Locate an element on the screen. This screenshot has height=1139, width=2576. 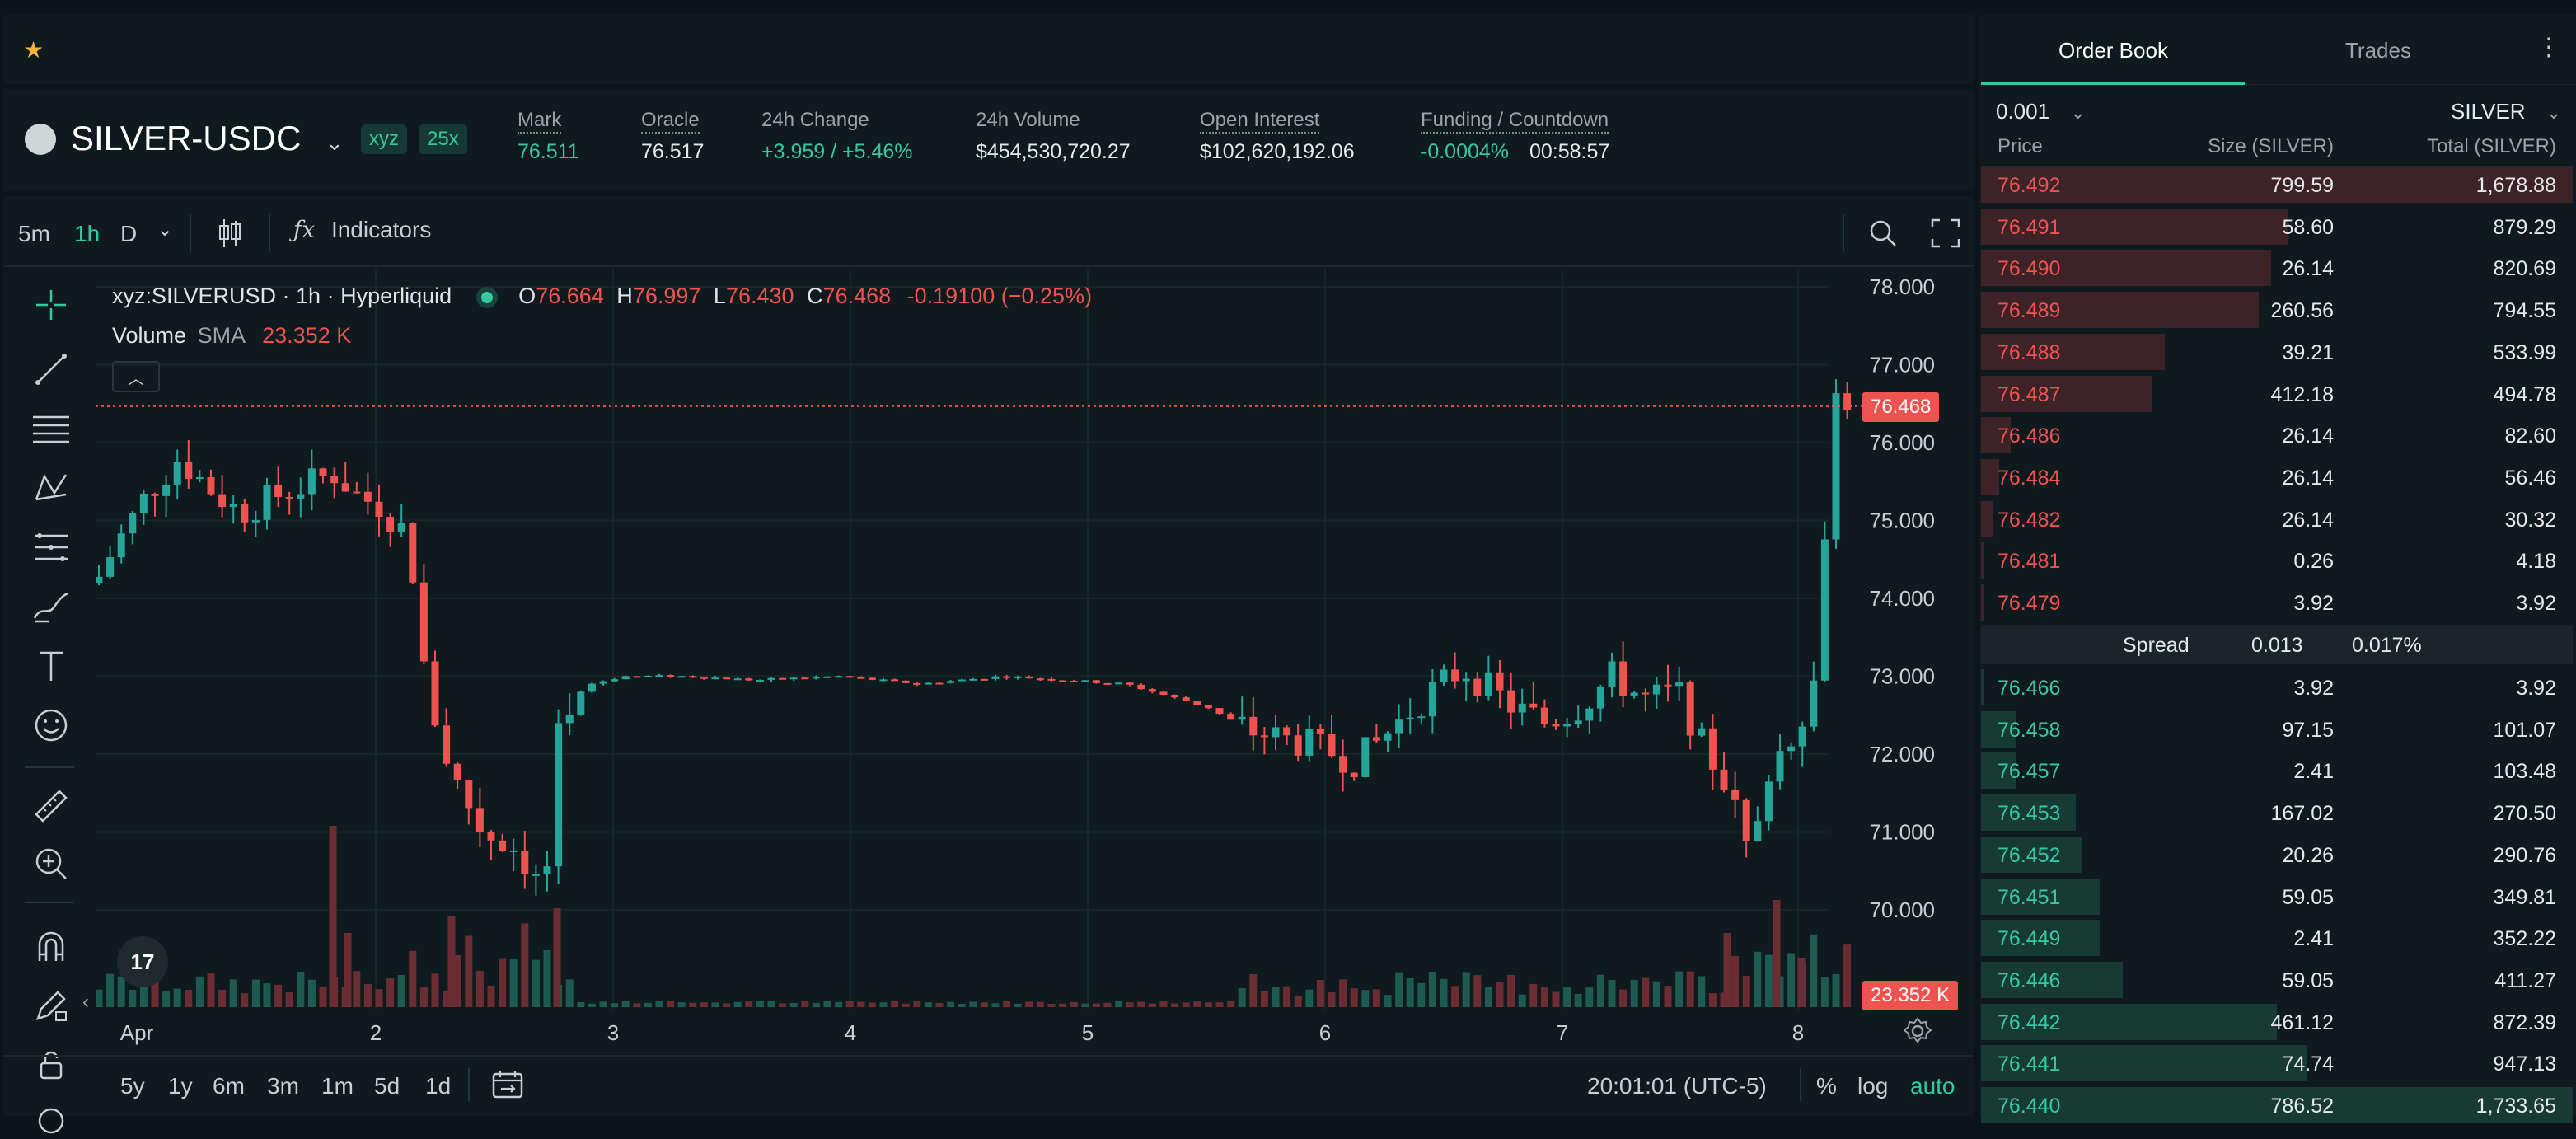
collapse-legend-button: ︿ is located at coordinates (136, 376).